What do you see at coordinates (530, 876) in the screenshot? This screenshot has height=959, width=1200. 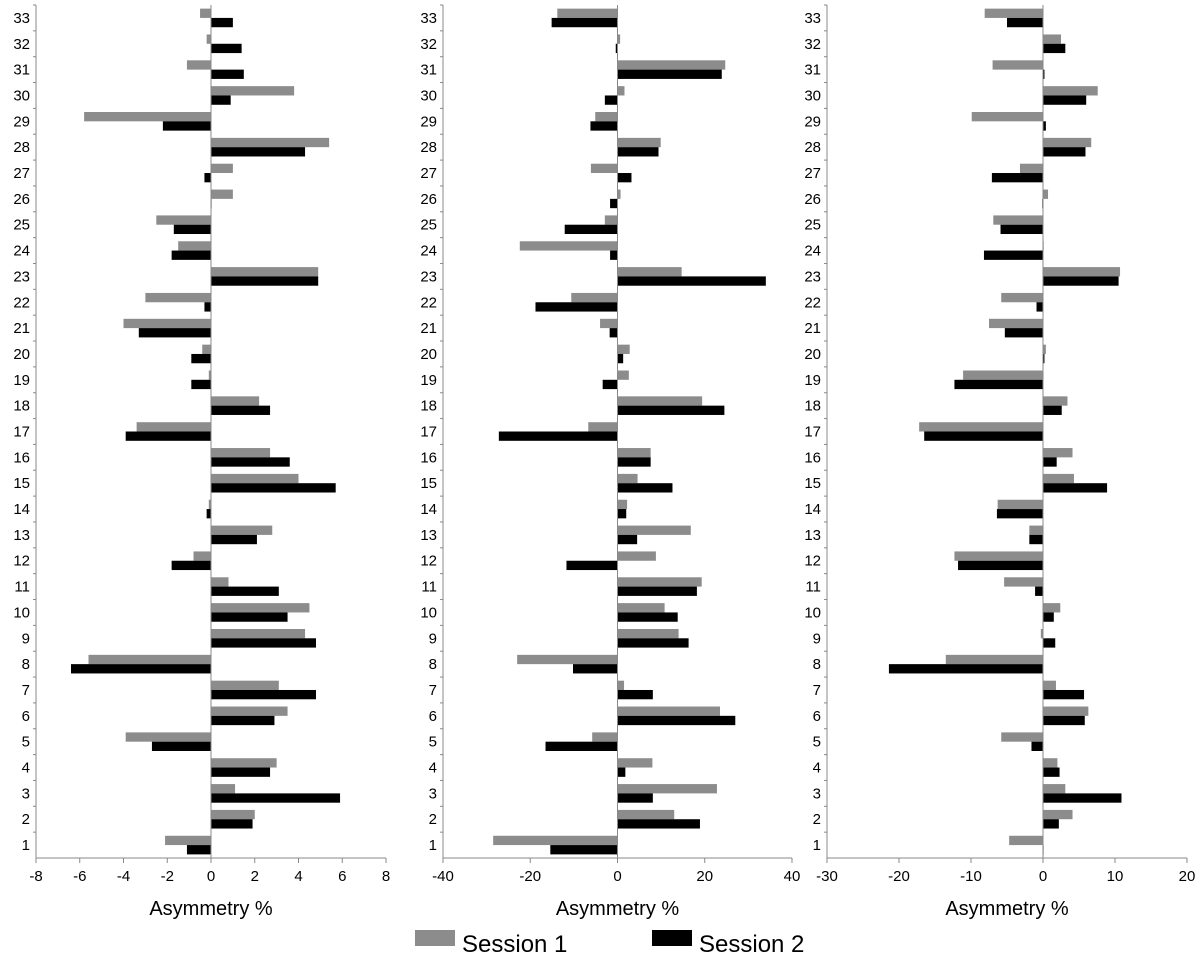 I see `x-tick-label: -20` at bounding box center [530, 876].